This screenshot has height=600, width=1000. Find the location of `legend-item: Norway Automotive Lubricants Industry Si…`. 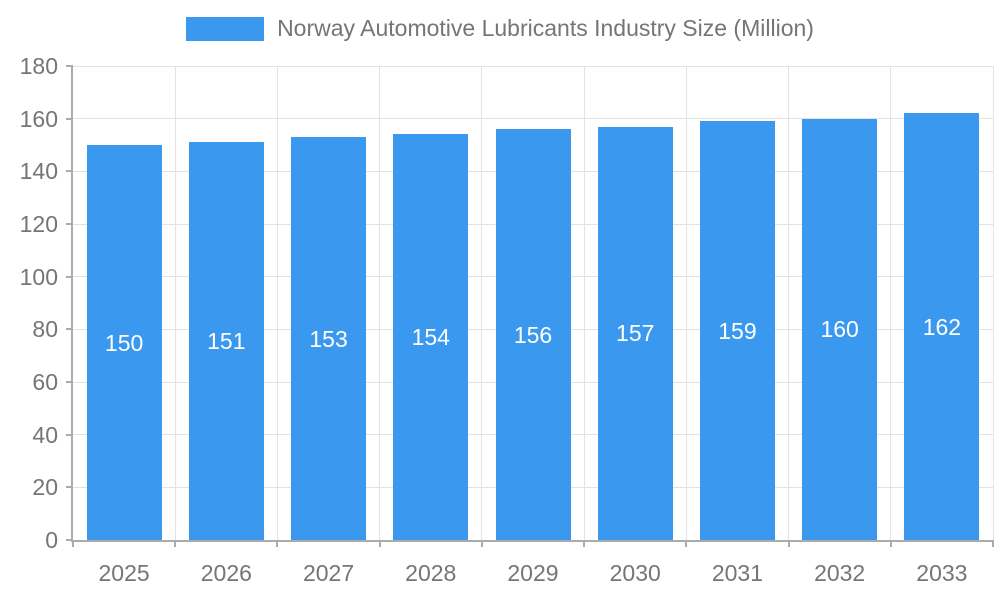

legend-item: Norway Automotive Lubricants Industry Si… is located at coordinates (500, 28).